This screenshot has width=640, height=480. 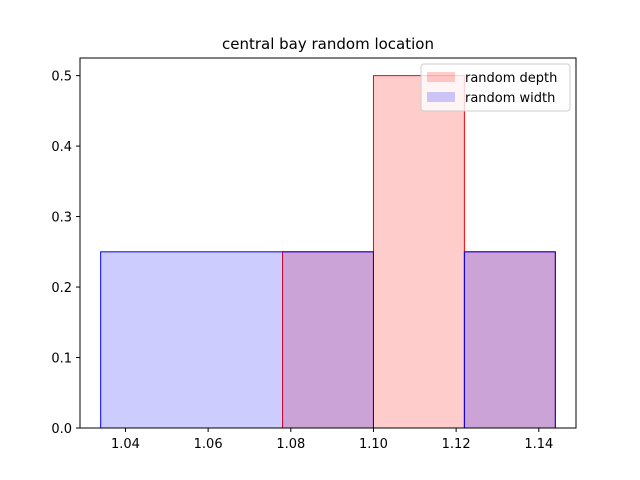 I want to click on x-tick-label: 1.14, so click(x=538, y=444).